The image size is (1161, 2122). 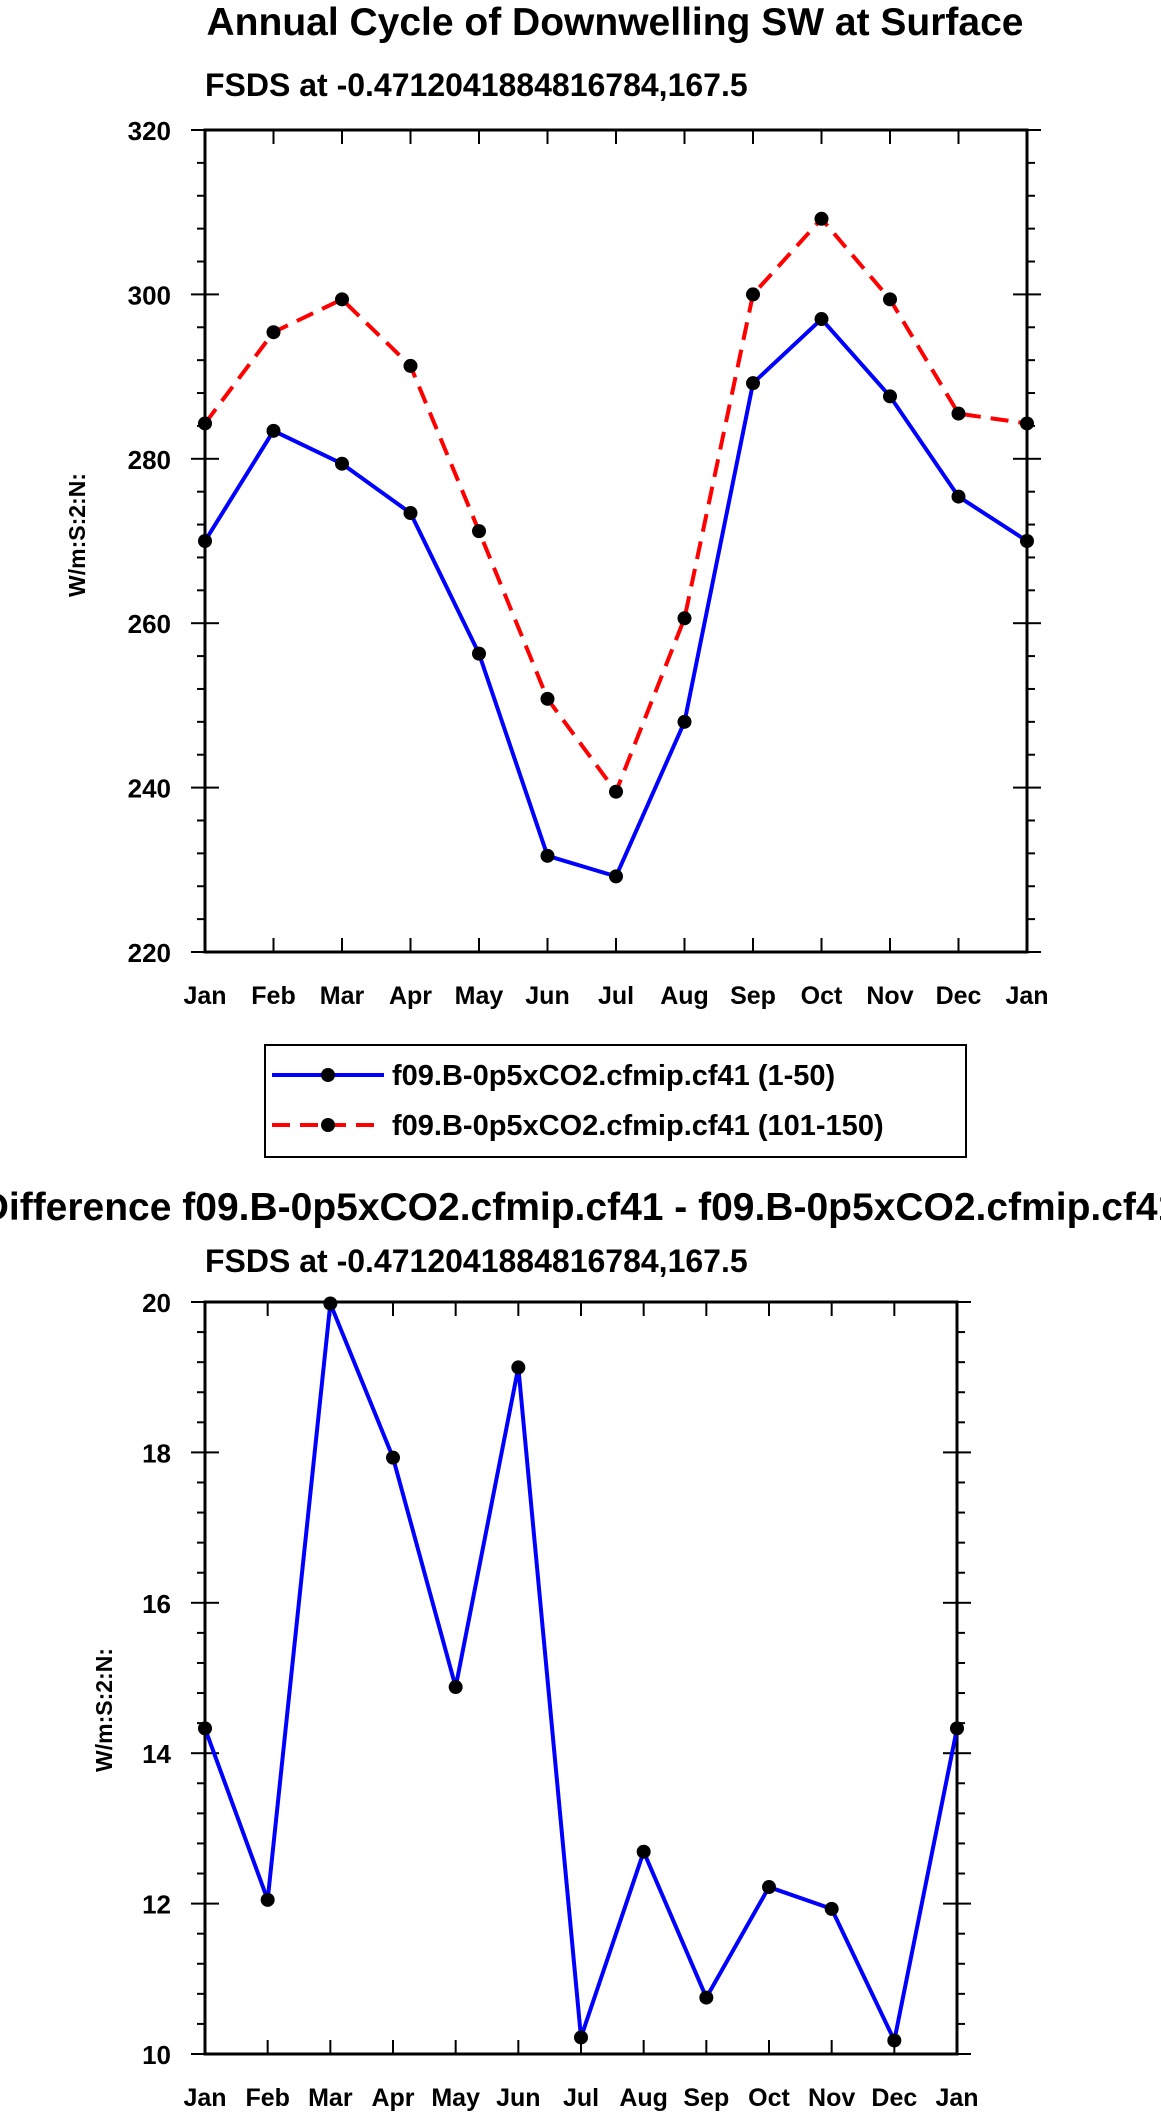 I want to click on chart1-x-tick-label: Apr, so click(x=410, y=996).